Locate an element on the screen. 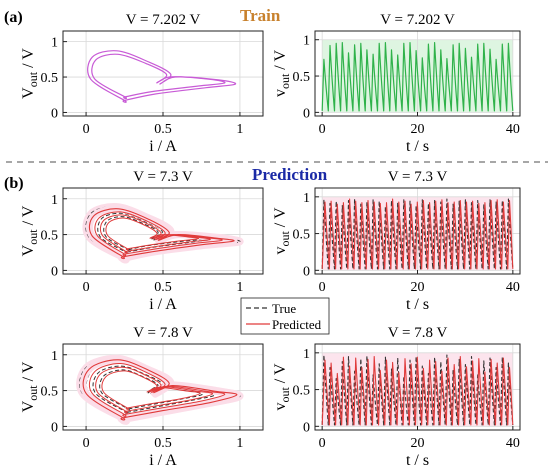 The height and width of the screenshot is (473, 550). panel-label-a: (a) is located at coordinates (13, 17).